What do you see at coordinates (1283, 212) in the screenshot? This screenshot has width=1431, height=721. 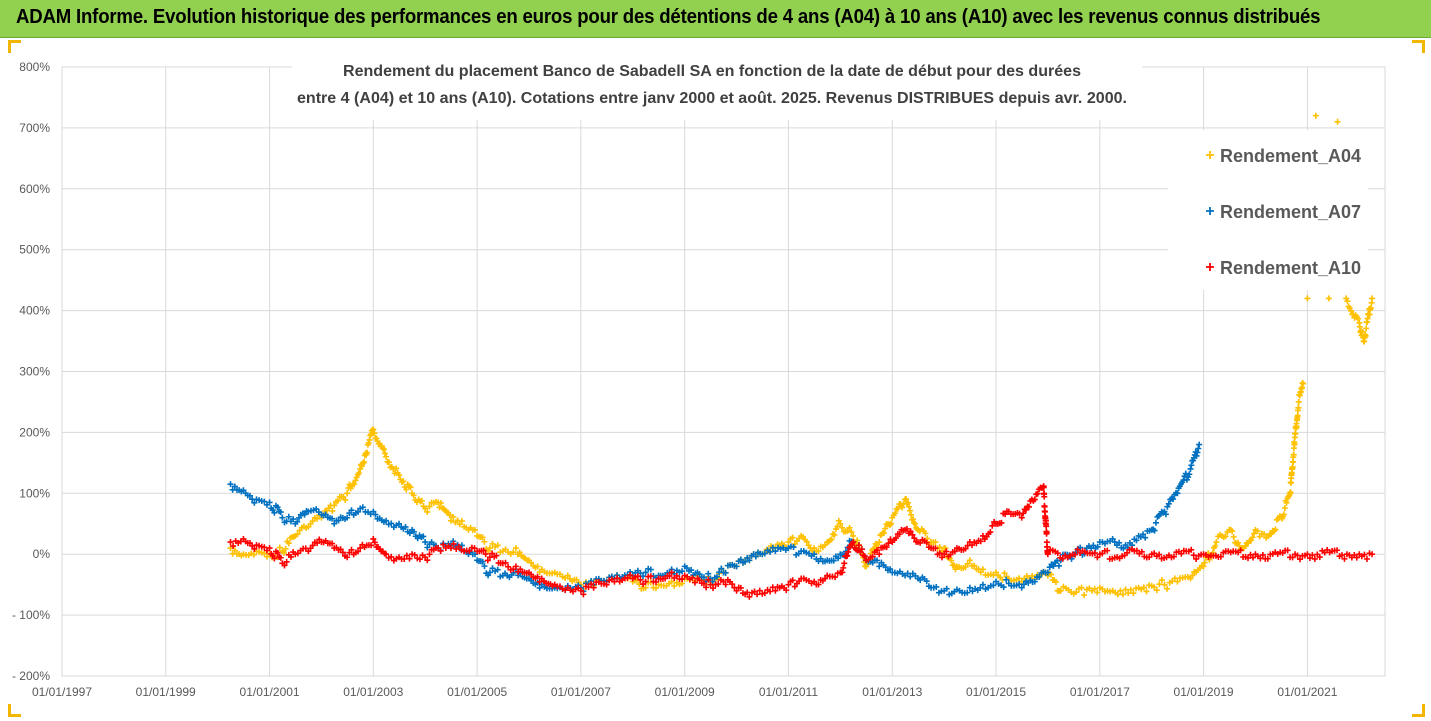 I see `legend-item-rendement_a07: Rendement_A07` at bounding box center [1283, 212].